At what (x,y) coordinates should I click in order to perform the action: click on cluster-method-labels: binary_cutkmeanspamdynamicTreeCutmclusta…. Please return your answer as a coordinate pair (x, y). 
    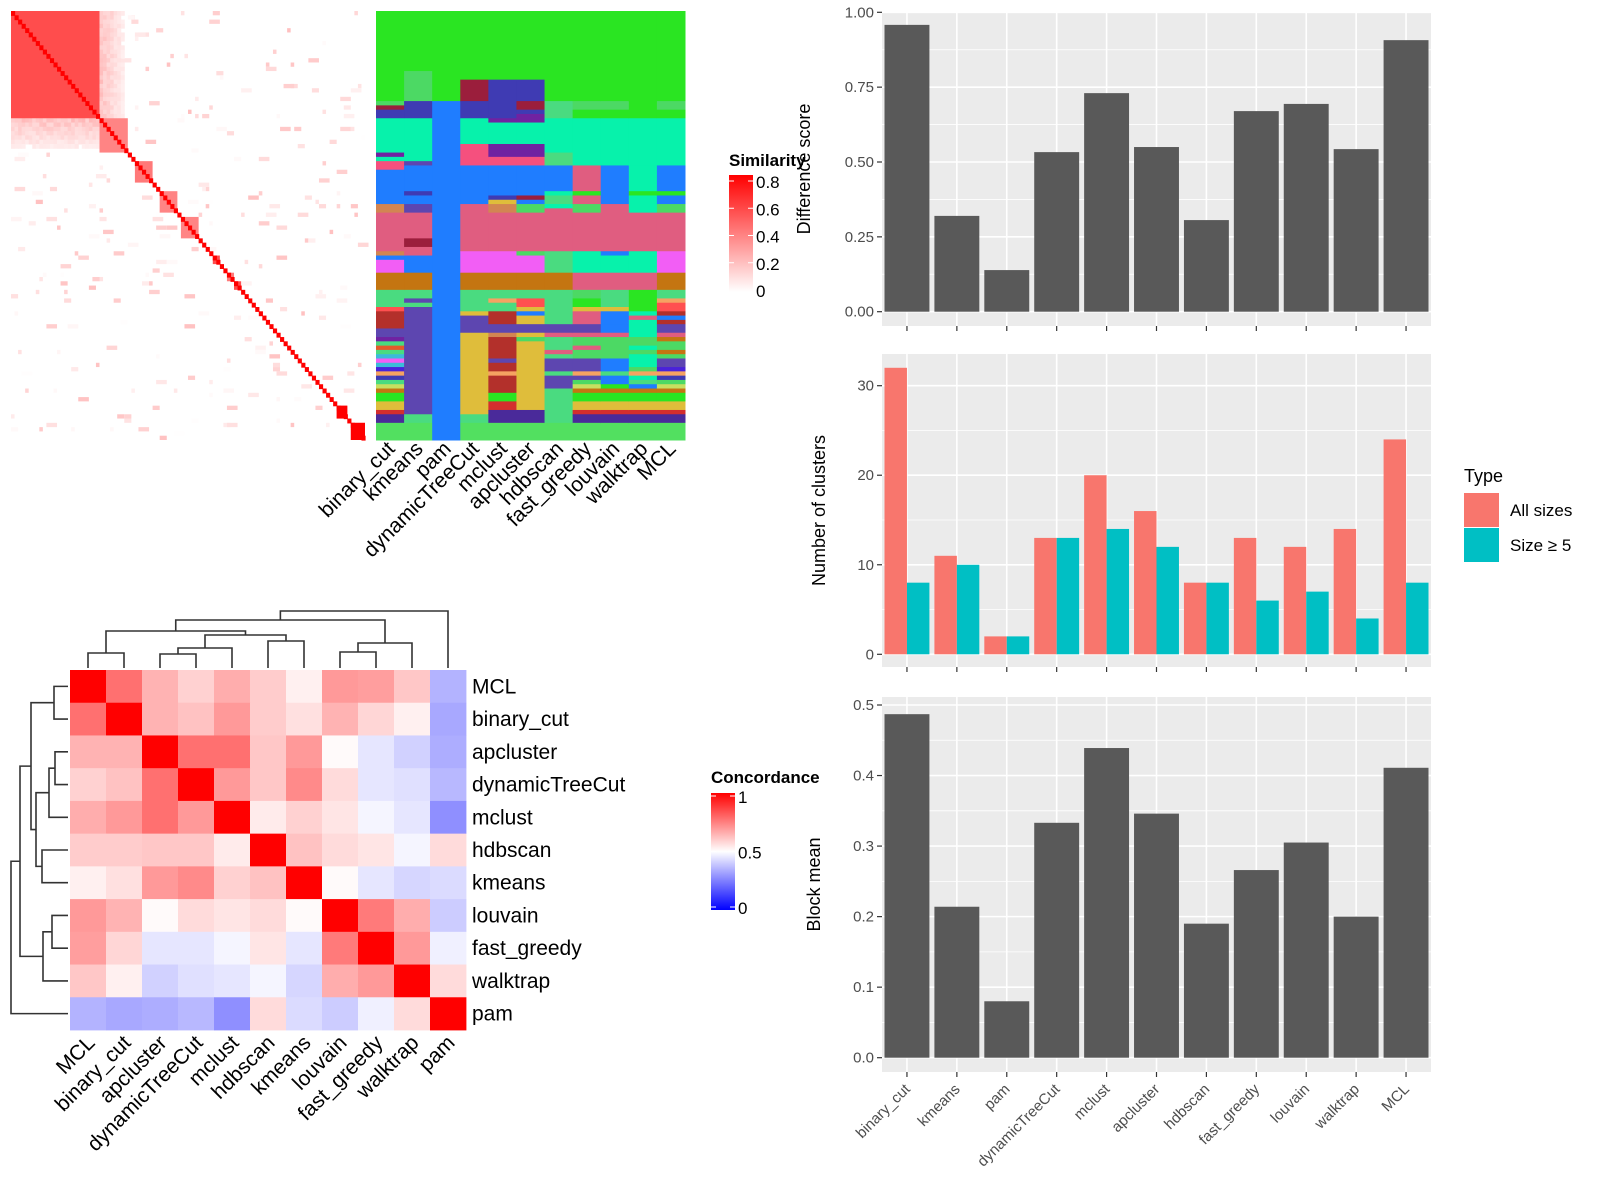
    Looking at the image, I should click on (498, 499).